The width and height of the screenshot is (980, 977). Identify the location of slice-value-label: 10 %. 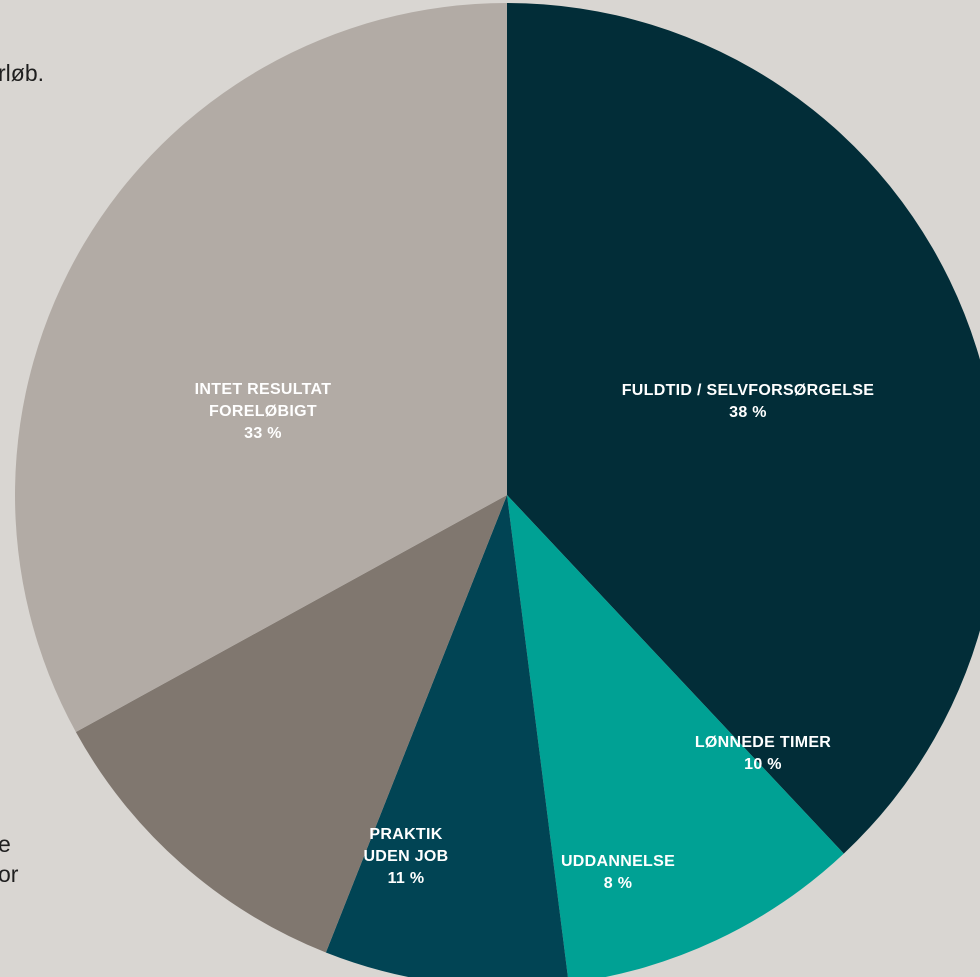
(763, 764).